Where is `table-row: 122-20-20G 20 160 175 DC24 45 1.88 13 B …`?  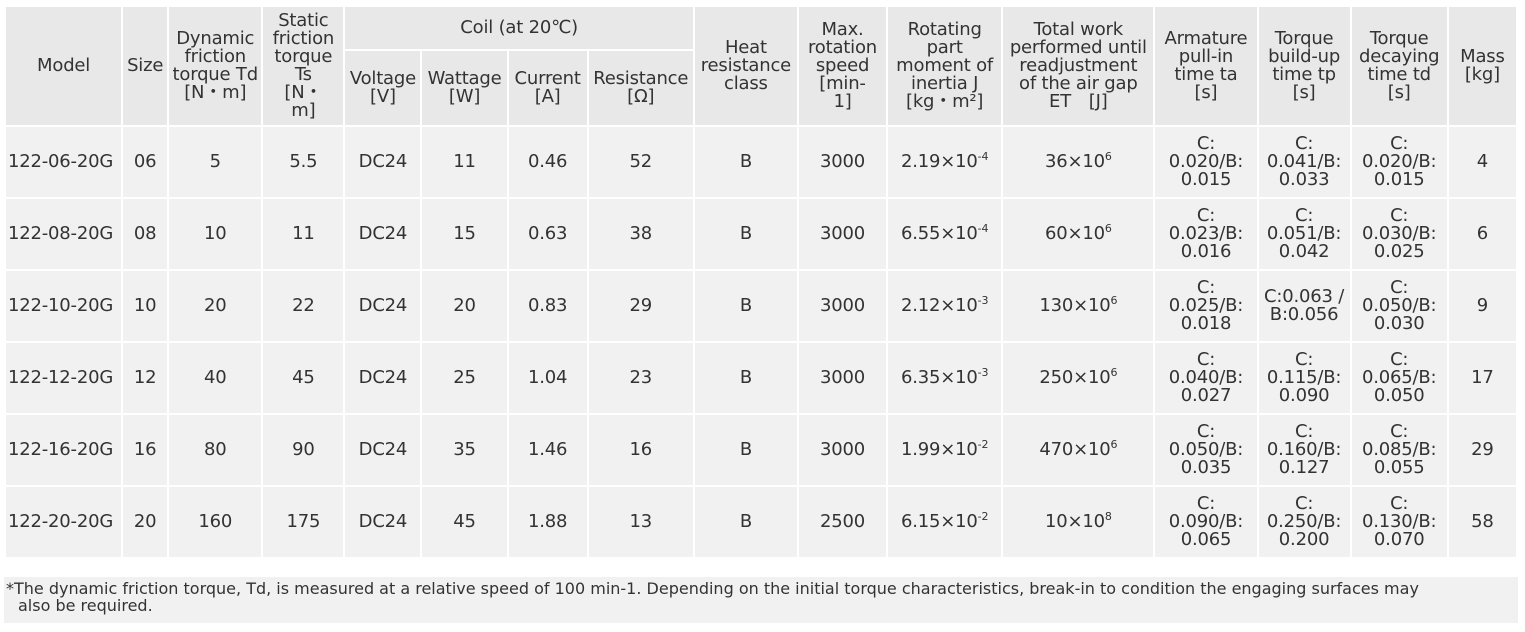 table-row: 122-20-20G 20 160 175 DC24 45 1.88 13 B … is located at coordinates (761, 522).